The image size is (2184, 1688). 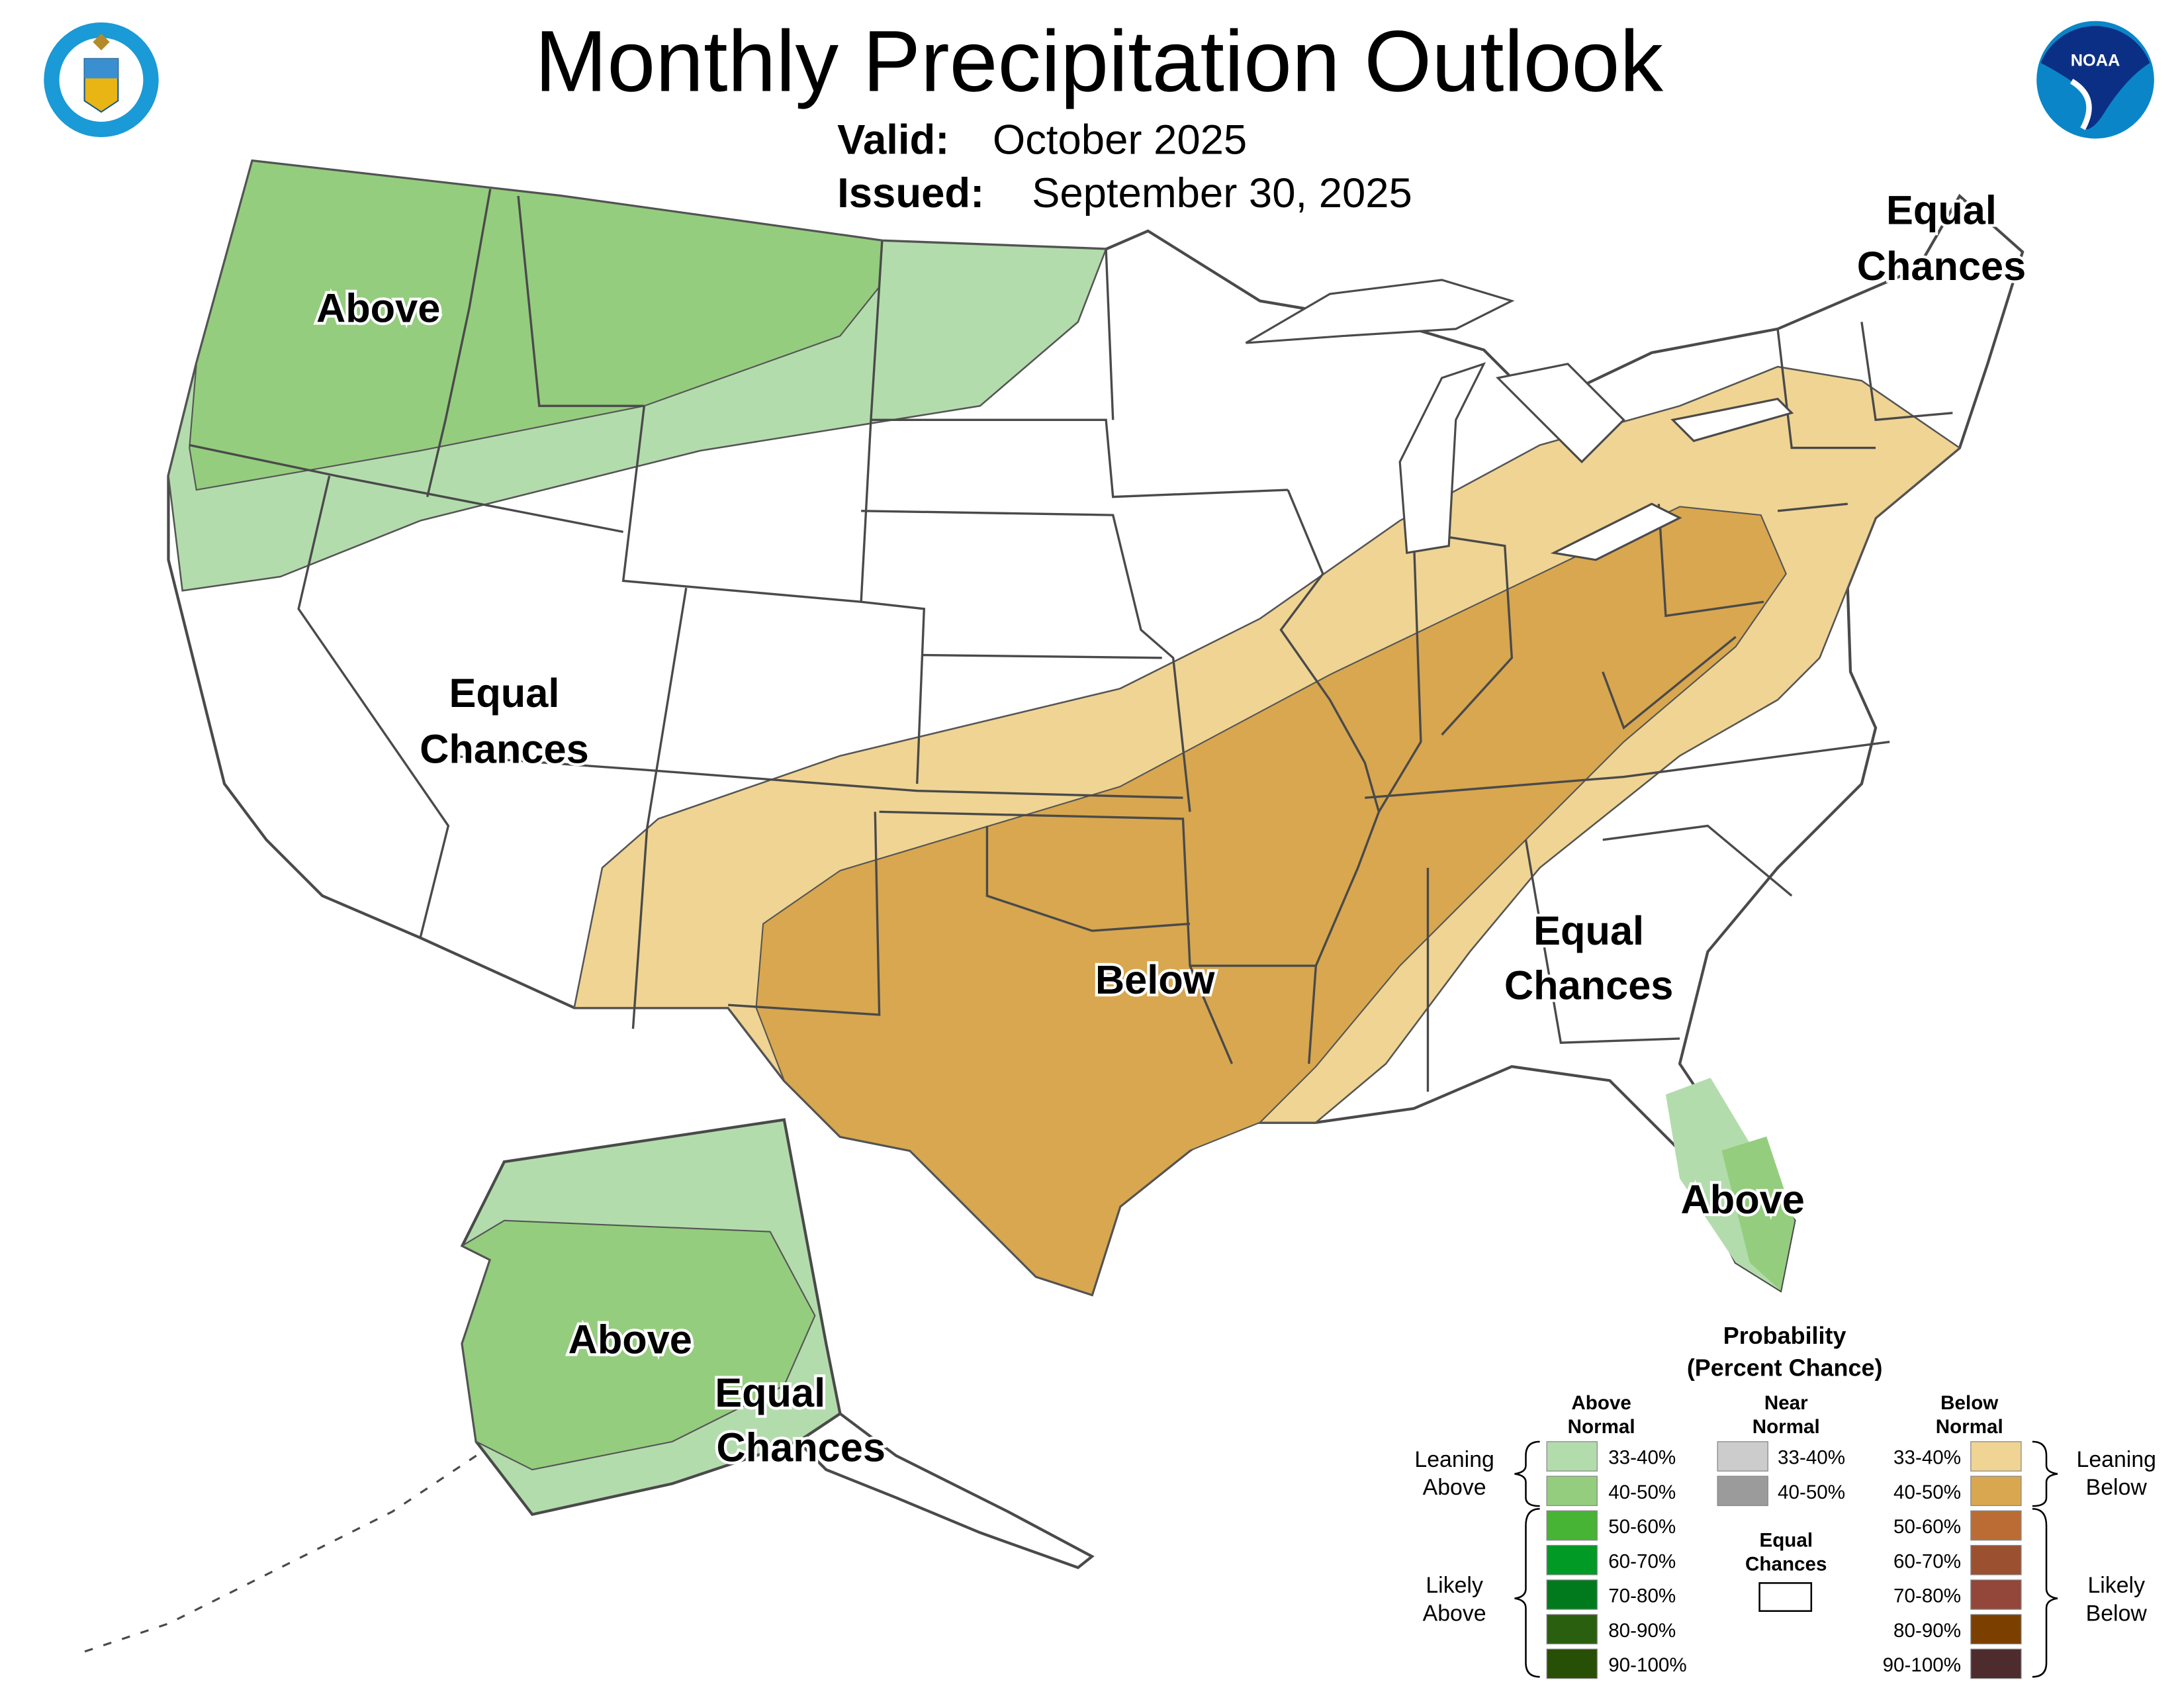 I want to click on above-range-label: 70-80%, so click(x=1642, y=1596).